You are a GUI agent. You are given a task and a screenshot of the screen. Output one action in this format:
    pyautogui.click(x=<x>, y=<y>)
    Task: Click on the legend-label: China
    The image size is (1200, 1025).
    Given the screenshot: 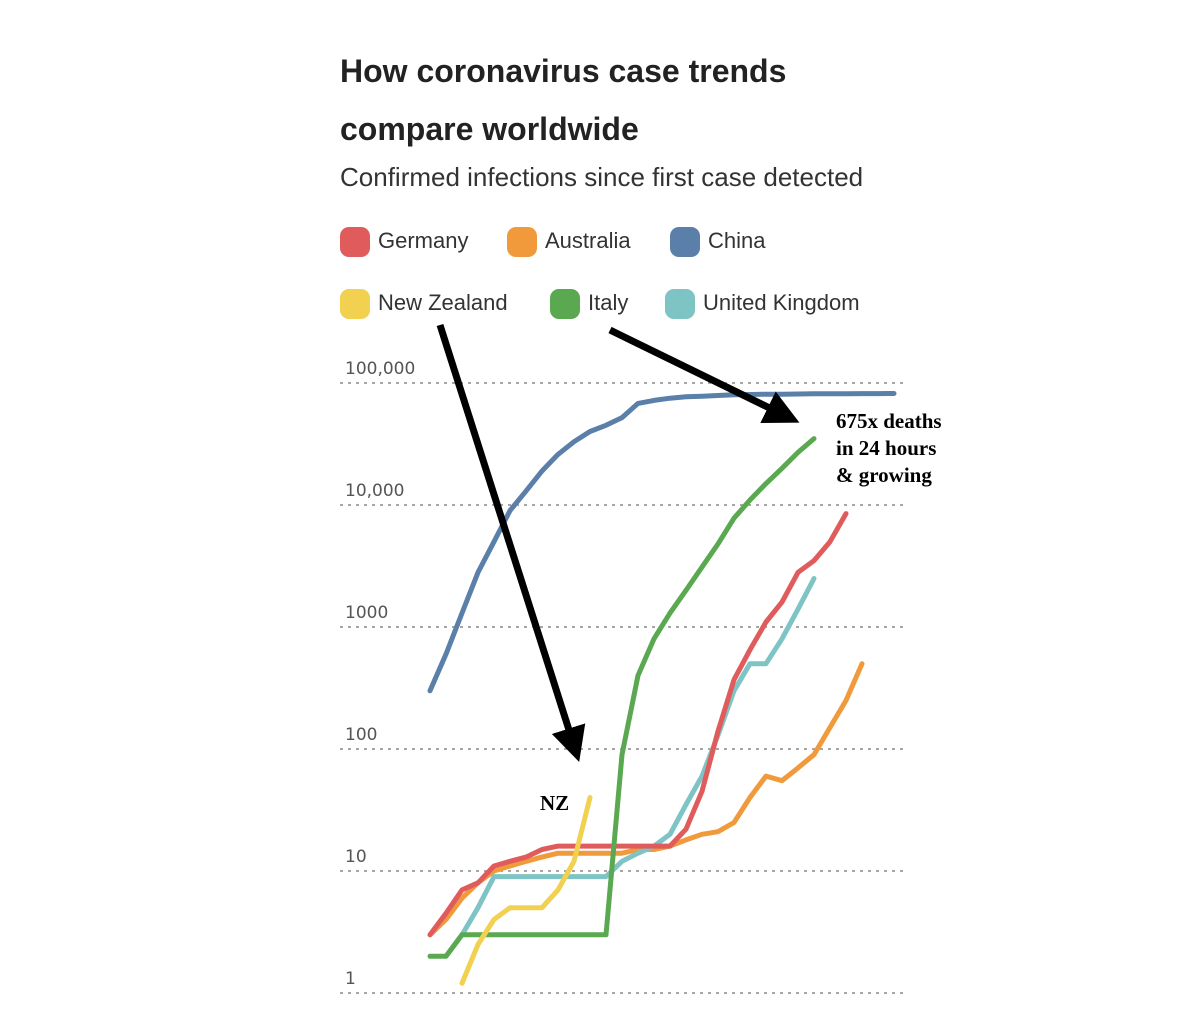 What is the action you would take?
    pyautogui.click(x=737, y=240)
    